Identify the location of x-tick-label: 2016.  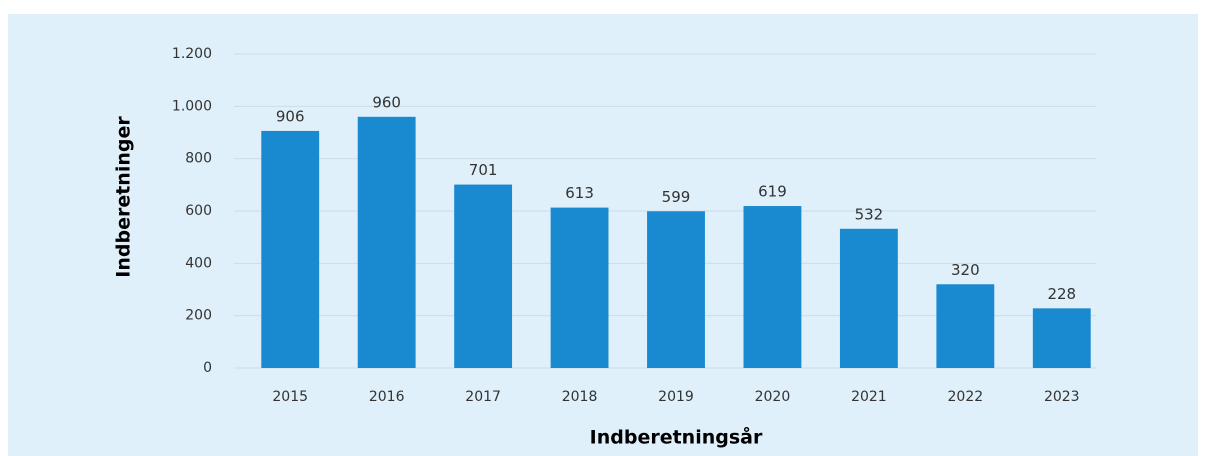
(387, 397).